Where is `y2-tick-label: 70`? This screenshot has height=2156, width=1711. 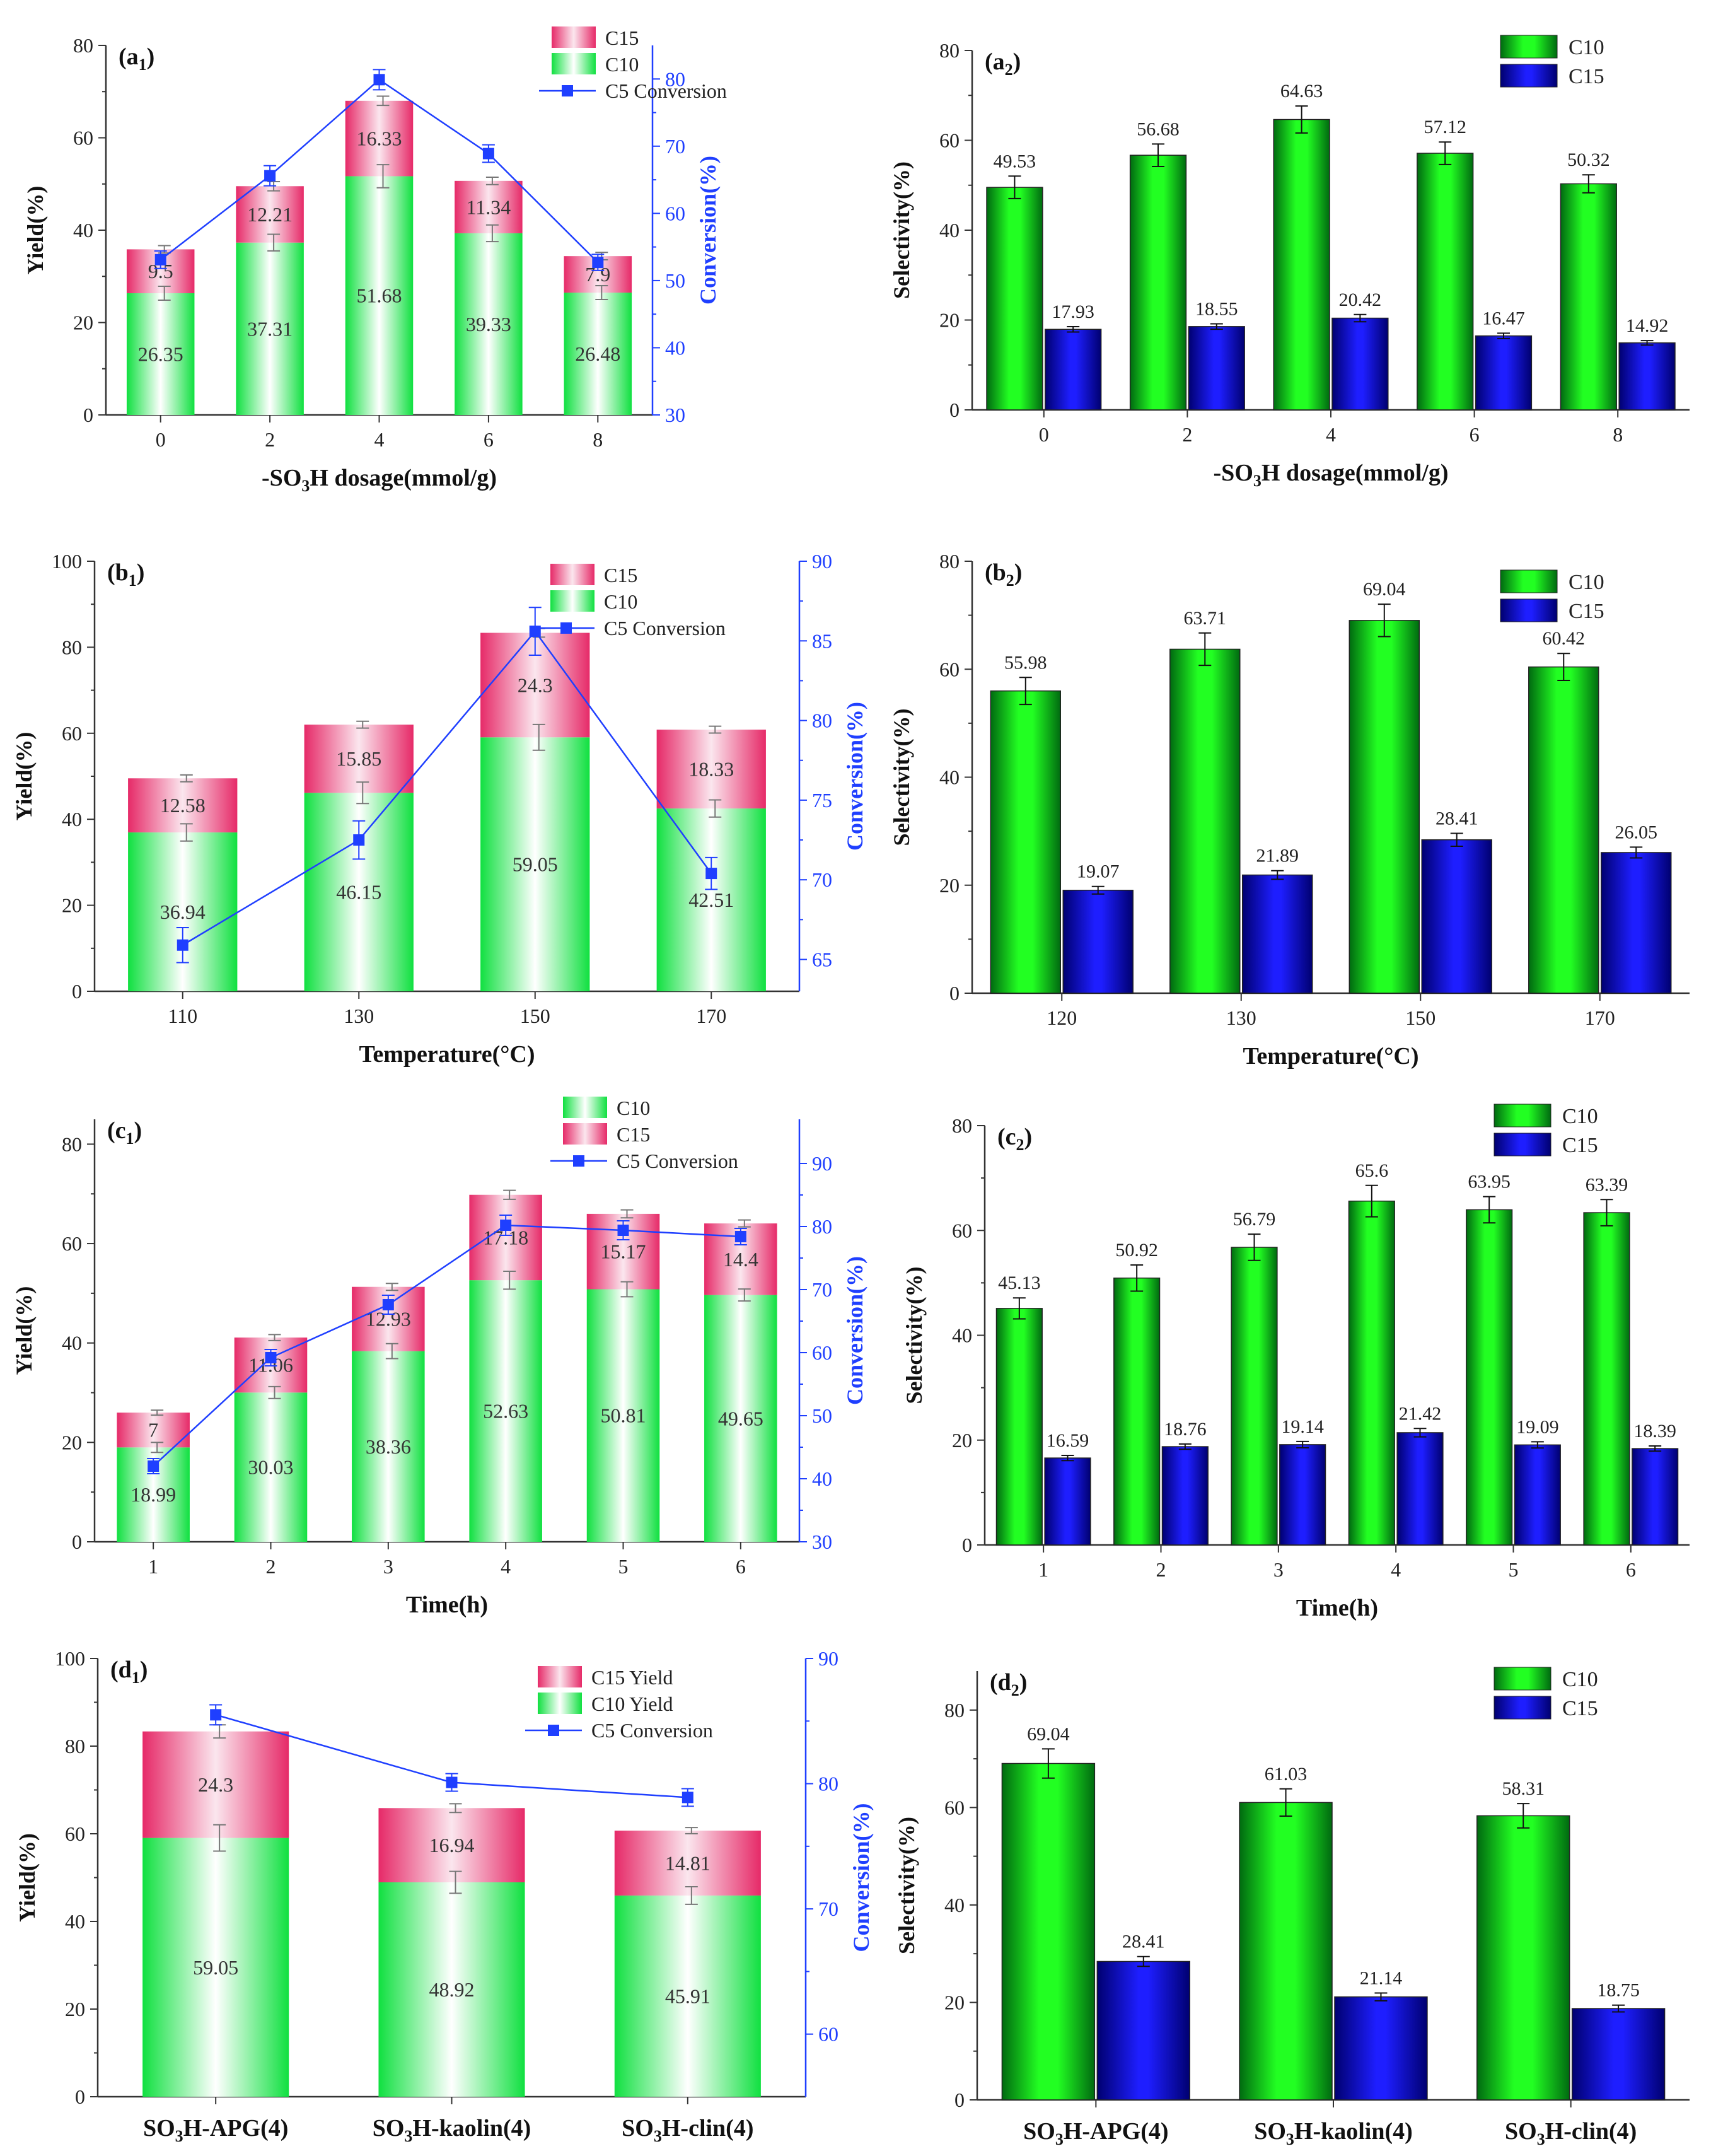
y2-tick-label: 70 is located at coordinates (675, 146).